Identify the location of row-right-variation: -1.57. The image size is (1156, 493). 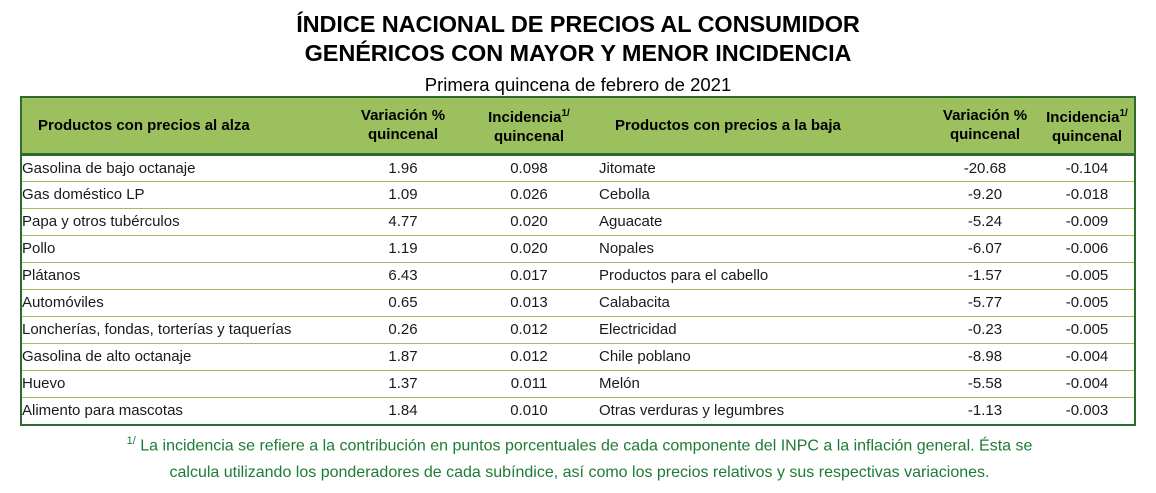
(985, 276).